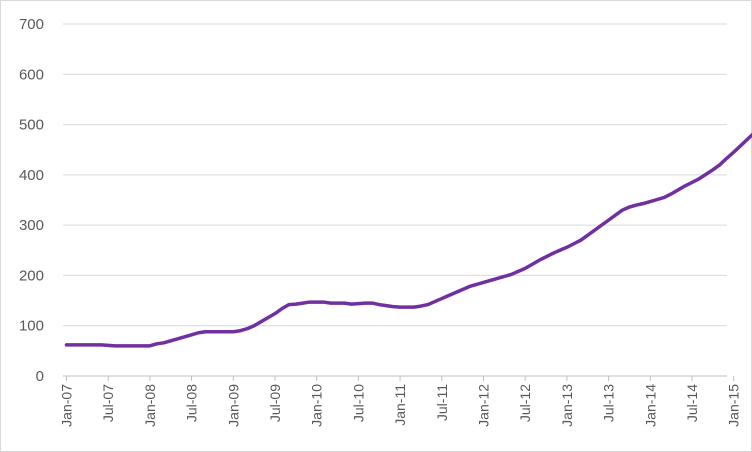 Image resolution: width=752 pixels, height=452 pixels. I want to click on x-tick-label: Jan-11, so click(400, 405).